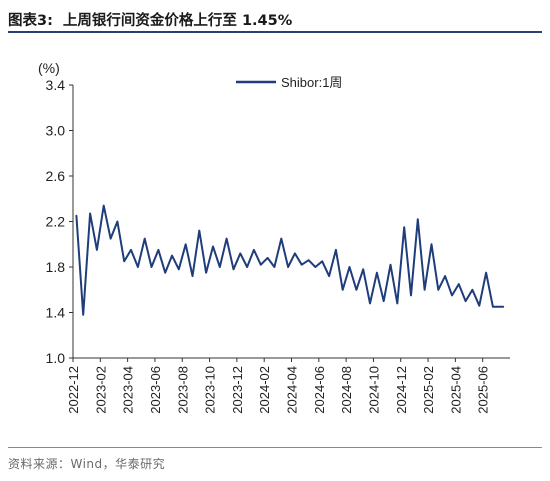 This screenshot has height=481, width=550. Describe the element at coordinates (73, 390) in the screenshot. I see `x-tick-label: 2022-12` at that location.